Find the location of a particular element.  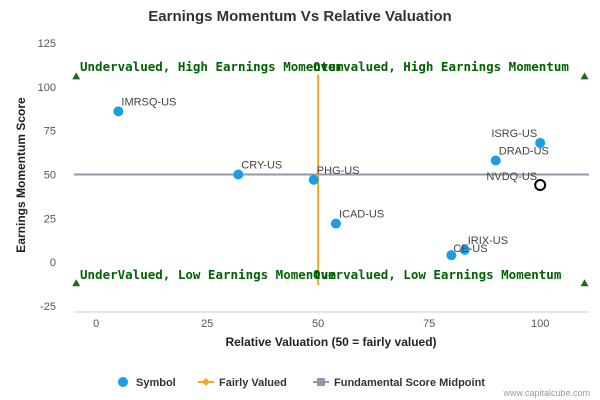

x-tick-label: 50 is located at coordinates (318, 324).